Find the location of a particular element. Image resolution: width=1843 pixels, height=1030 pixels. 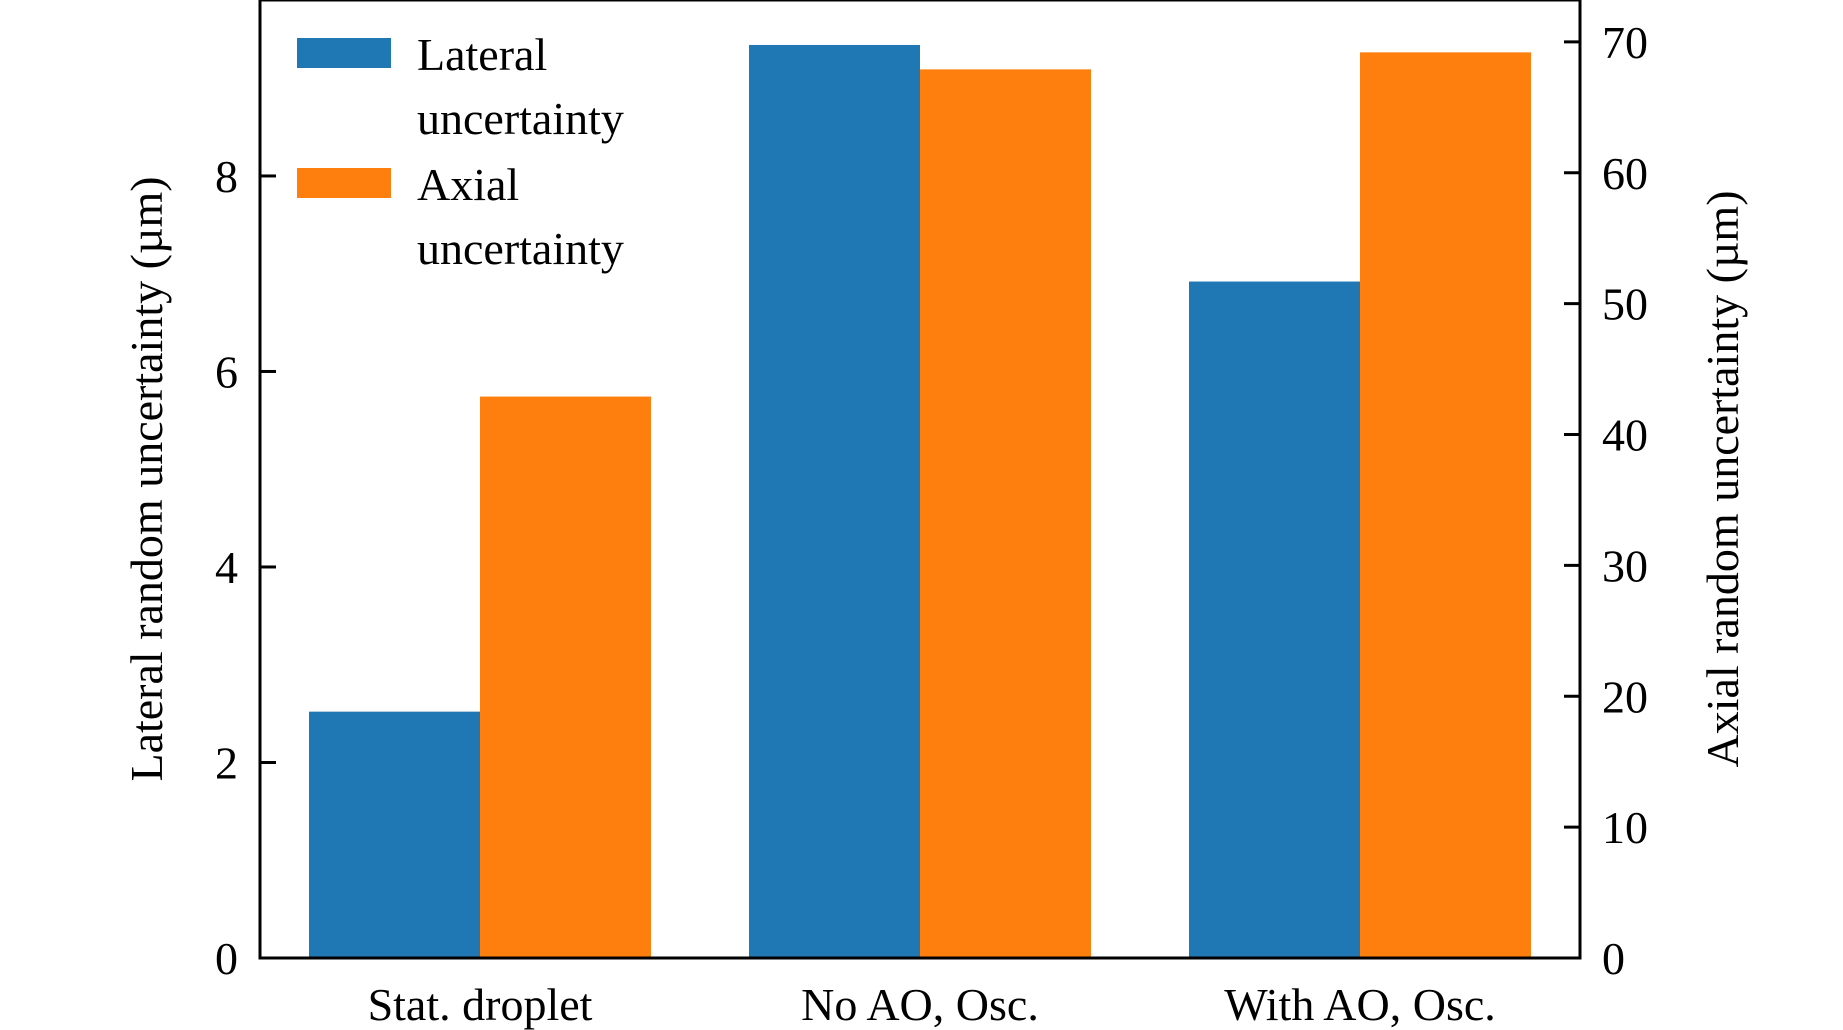

left-tick-label: 6 is located at coordinates (226, 371).